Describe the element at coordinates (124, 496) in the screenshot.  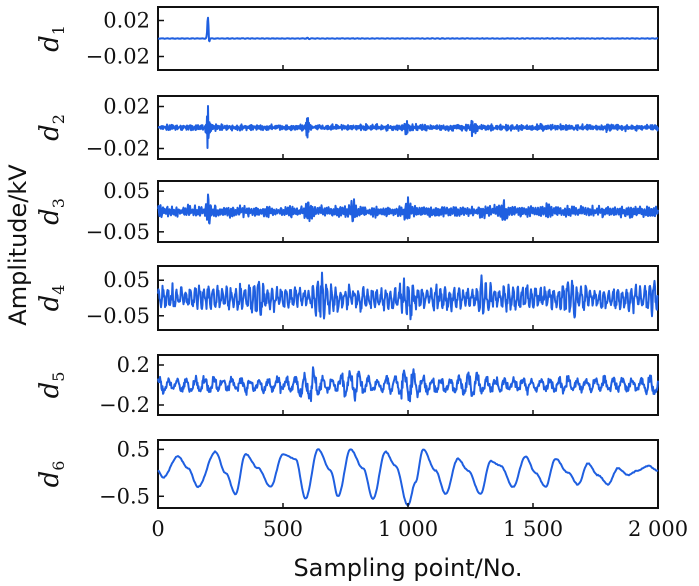
I see `panel-6-ytick-label-1: −0.5` at that location.